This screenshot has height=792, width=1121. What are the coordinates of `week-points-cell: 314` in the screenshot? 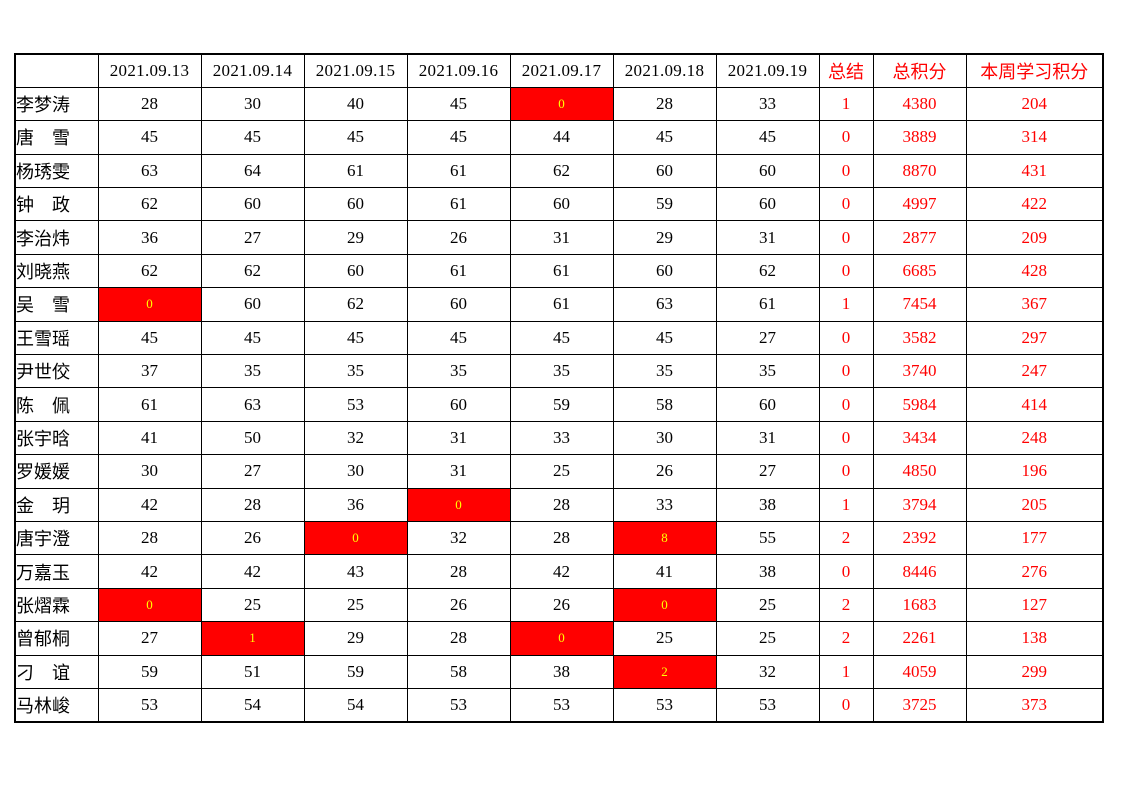 It's located at (1034, 137).